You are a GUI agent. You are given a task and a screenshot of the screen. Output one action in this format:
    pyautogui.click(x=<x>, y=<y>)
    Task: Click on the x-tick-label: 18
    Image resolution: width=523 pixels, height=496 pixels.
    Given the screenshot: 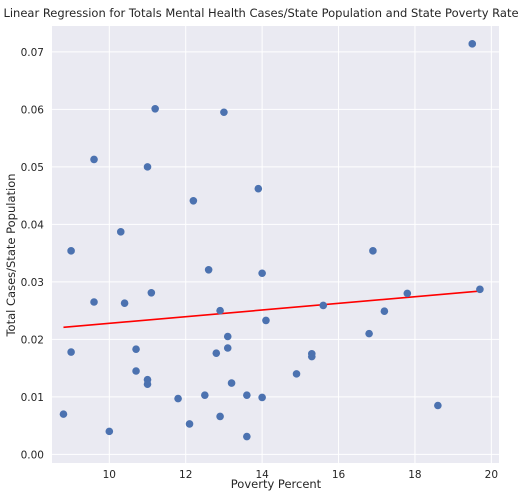 What is the action you would take?
    pyautogui.click(x=414, y=475)
    